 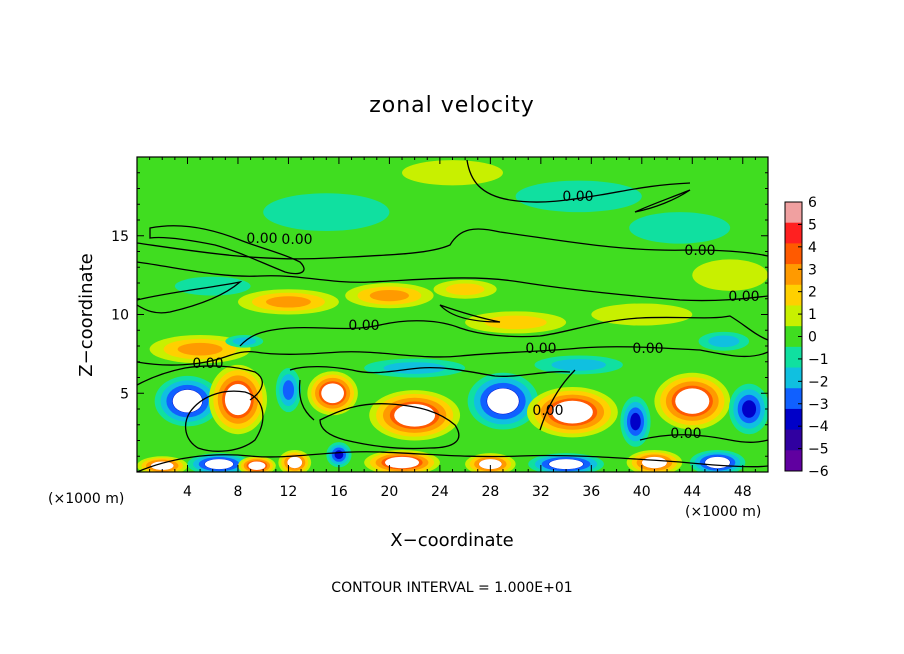 What do you see at coordinates (723, 512) in the screenshot?
I see `x-axis-unit-right: (×1000 m)` at bounding box center [723, 512].